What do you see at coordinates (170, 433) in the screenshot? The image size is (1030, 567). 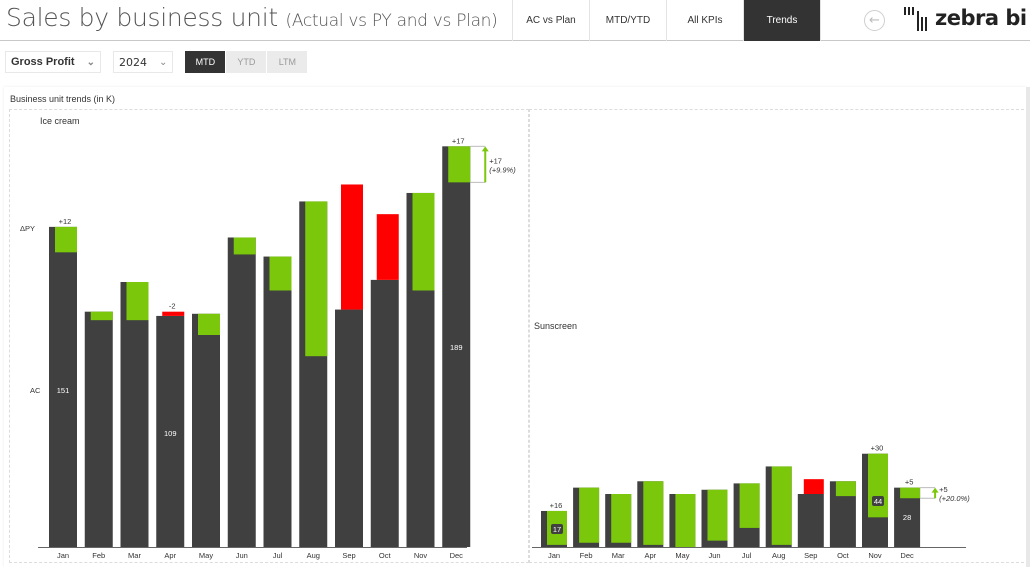 I see `ac-value-label: 109` at bounding box center [170, 433].